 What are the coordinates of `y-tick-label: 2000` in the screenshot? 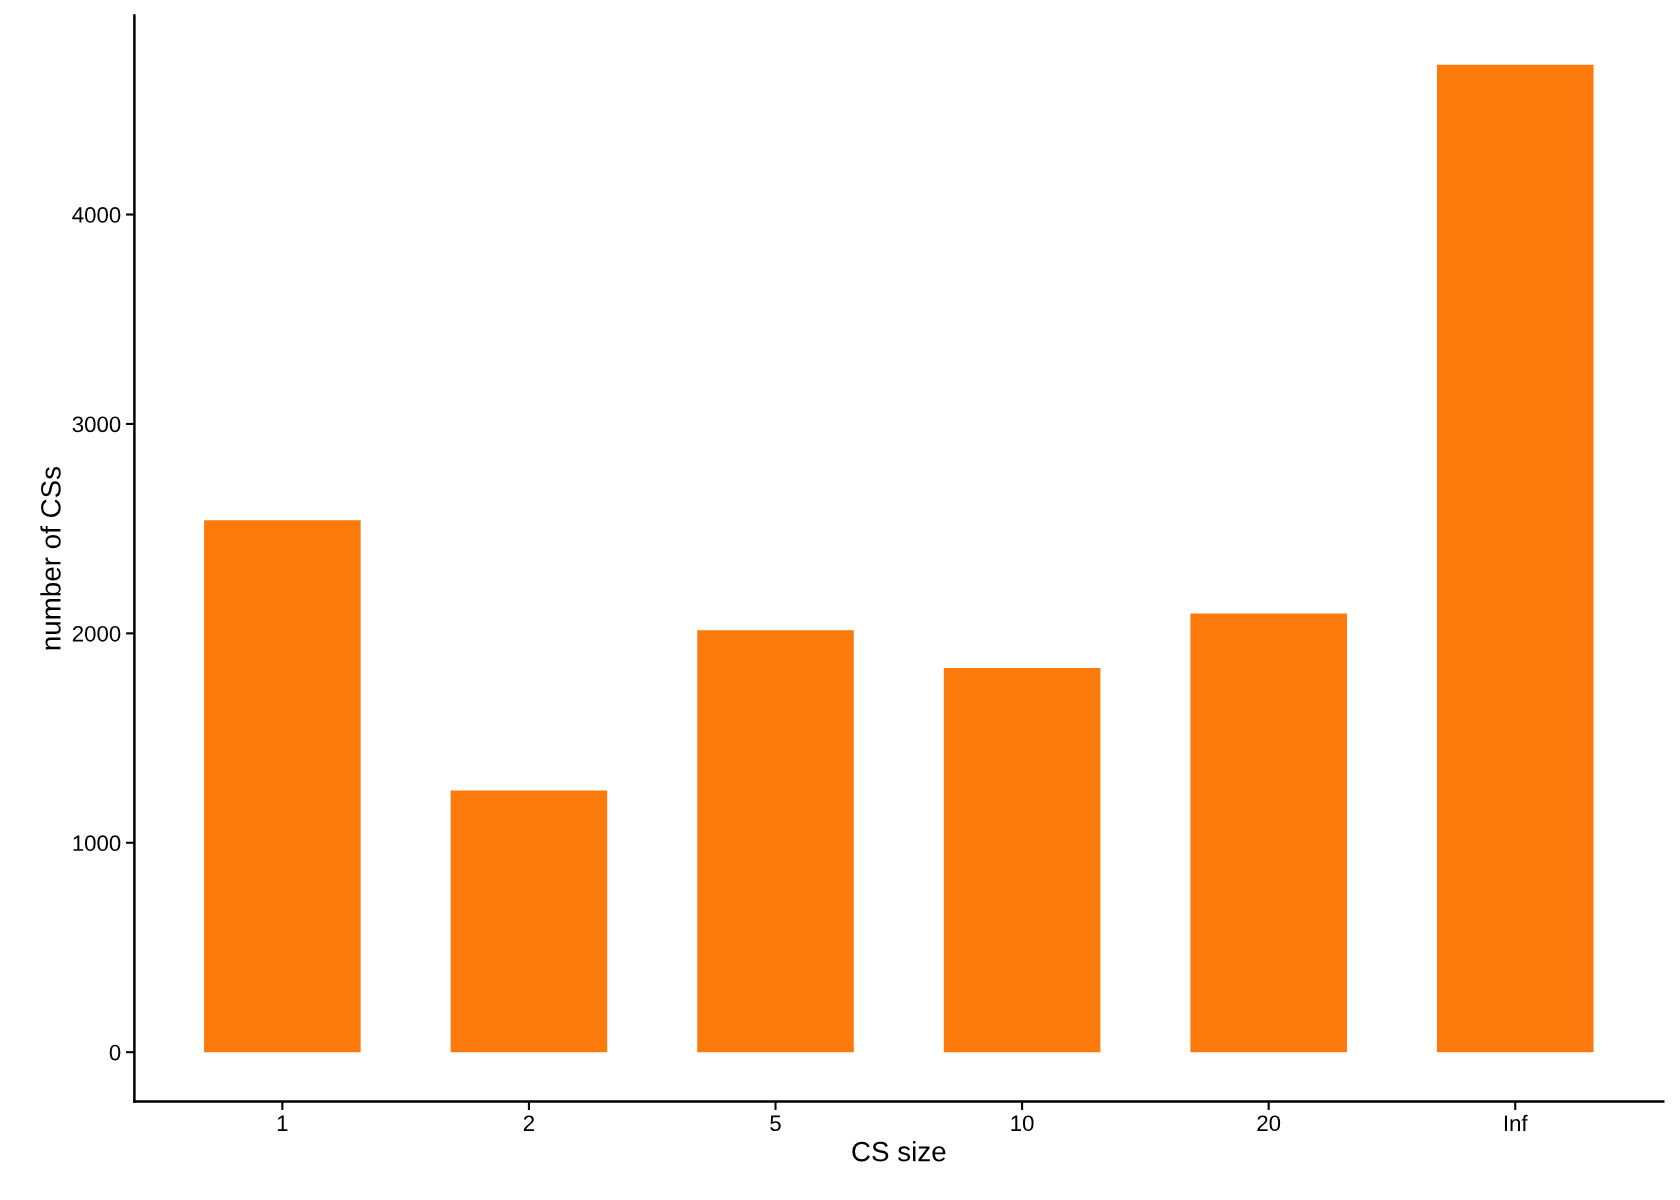 It's located at (96, 633).